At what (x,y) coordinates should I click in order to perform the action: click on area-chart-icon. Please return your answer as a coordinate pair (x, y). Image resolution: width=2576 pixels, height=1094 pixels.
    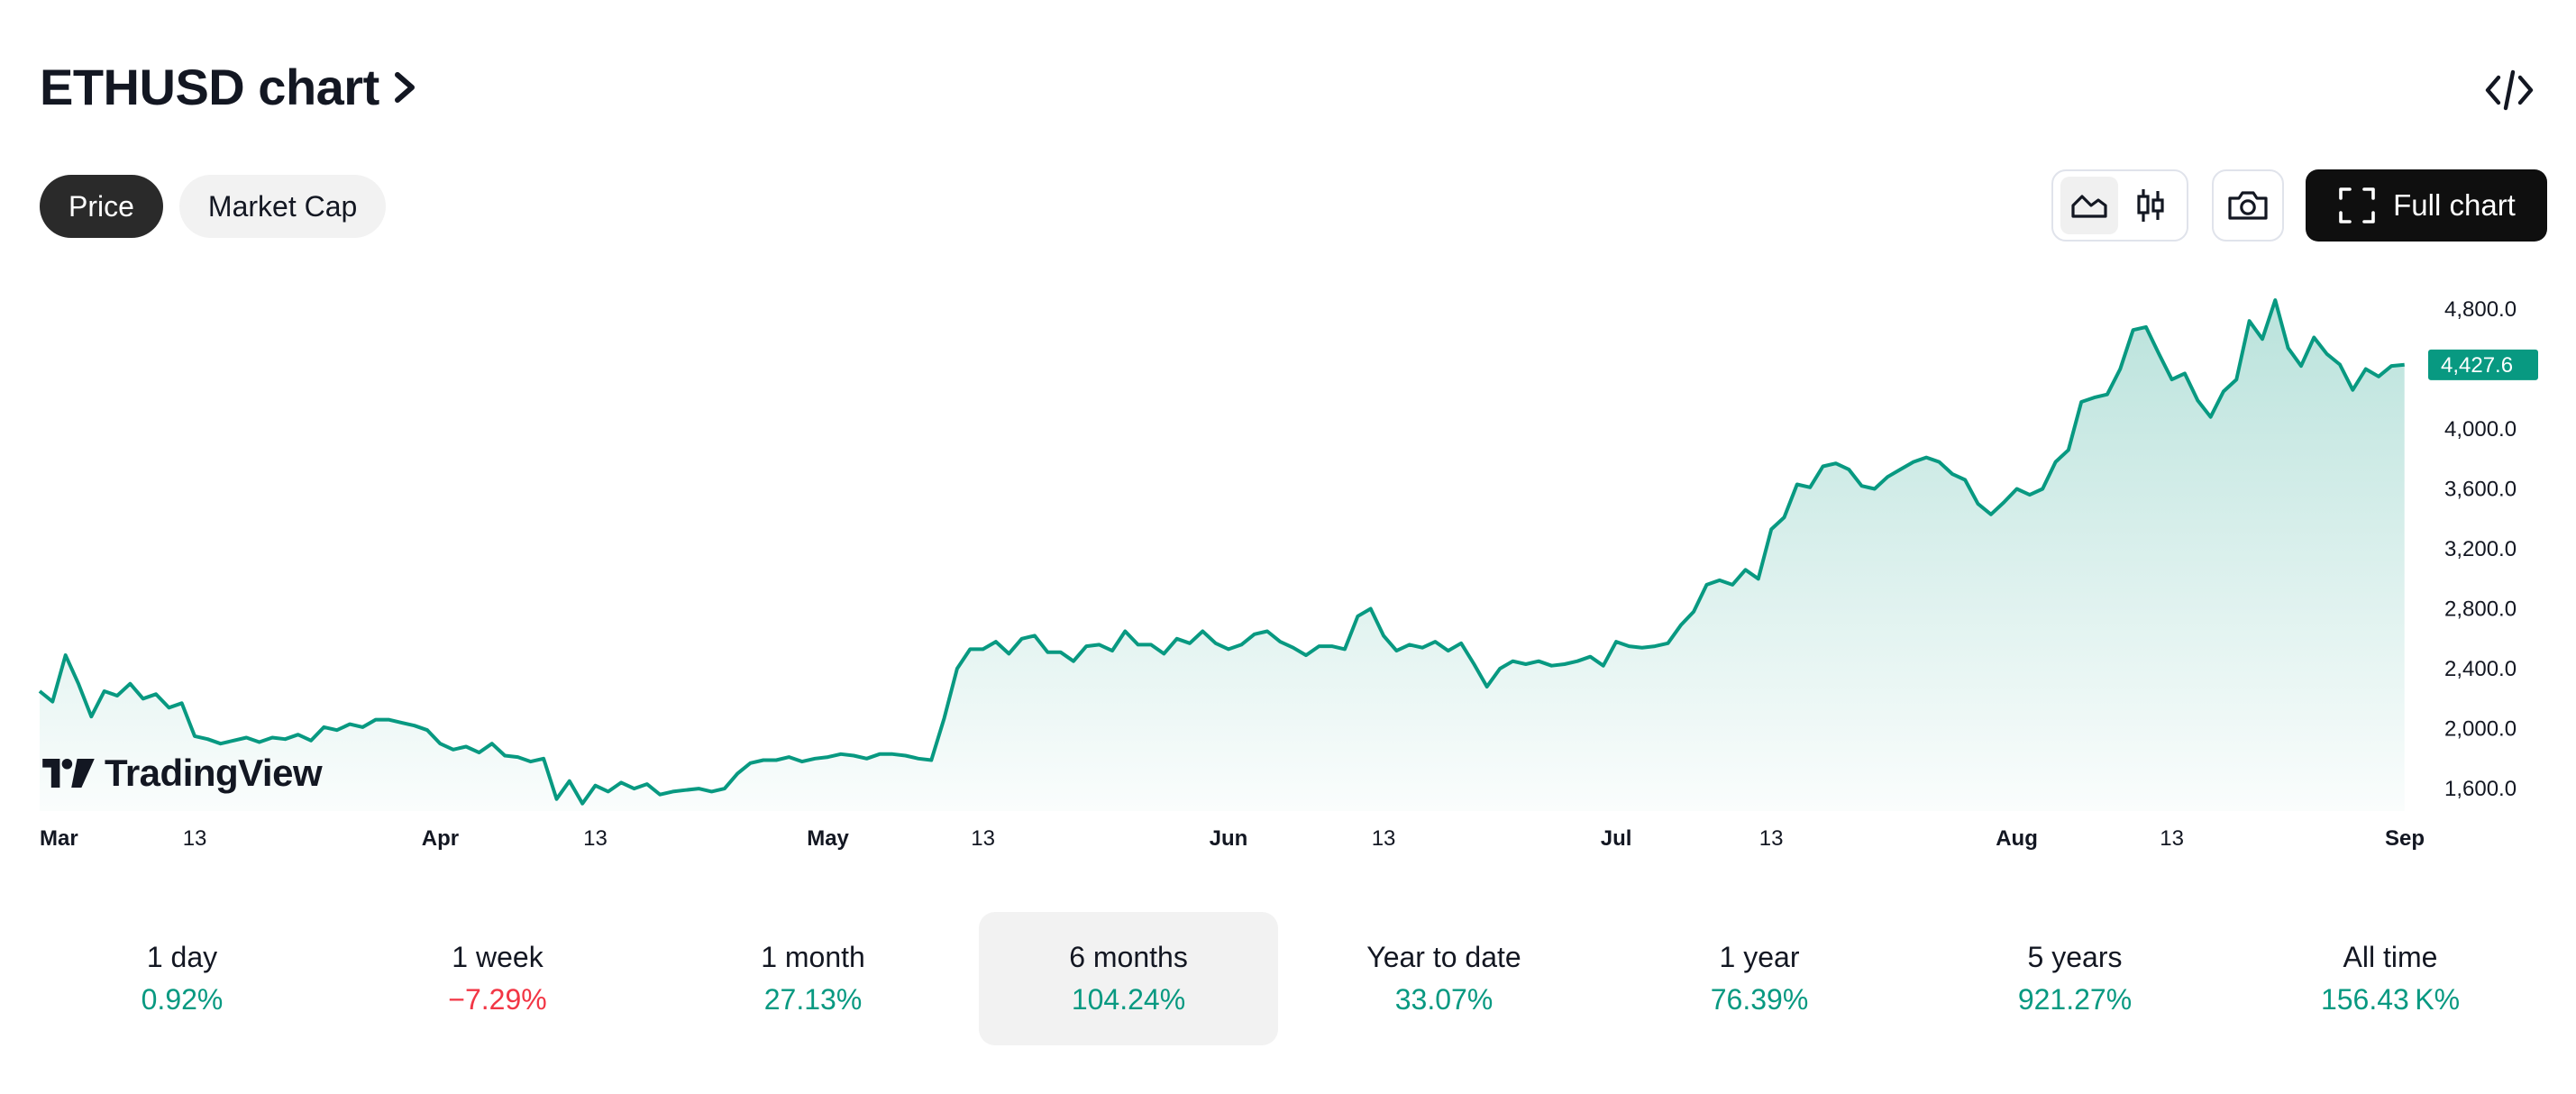
    Looking at the image, I should click on (2089, 206).